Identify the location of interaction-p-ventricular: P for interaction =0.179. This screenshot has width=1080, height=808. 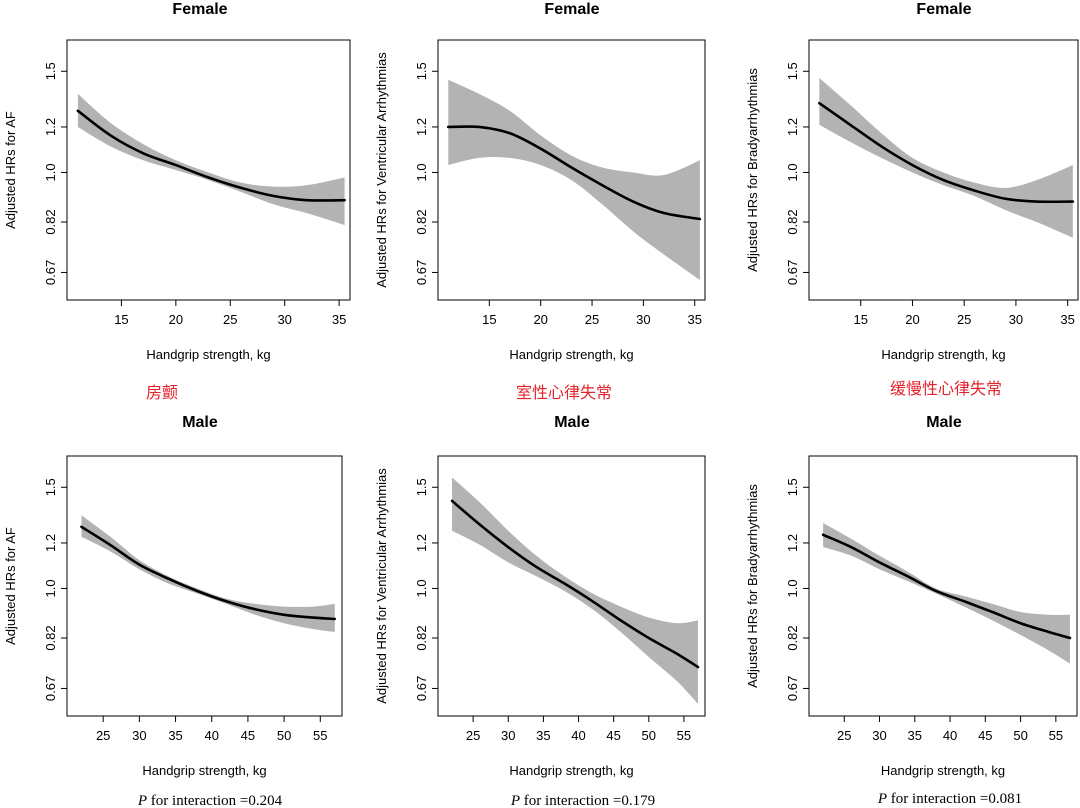
(582, 800).